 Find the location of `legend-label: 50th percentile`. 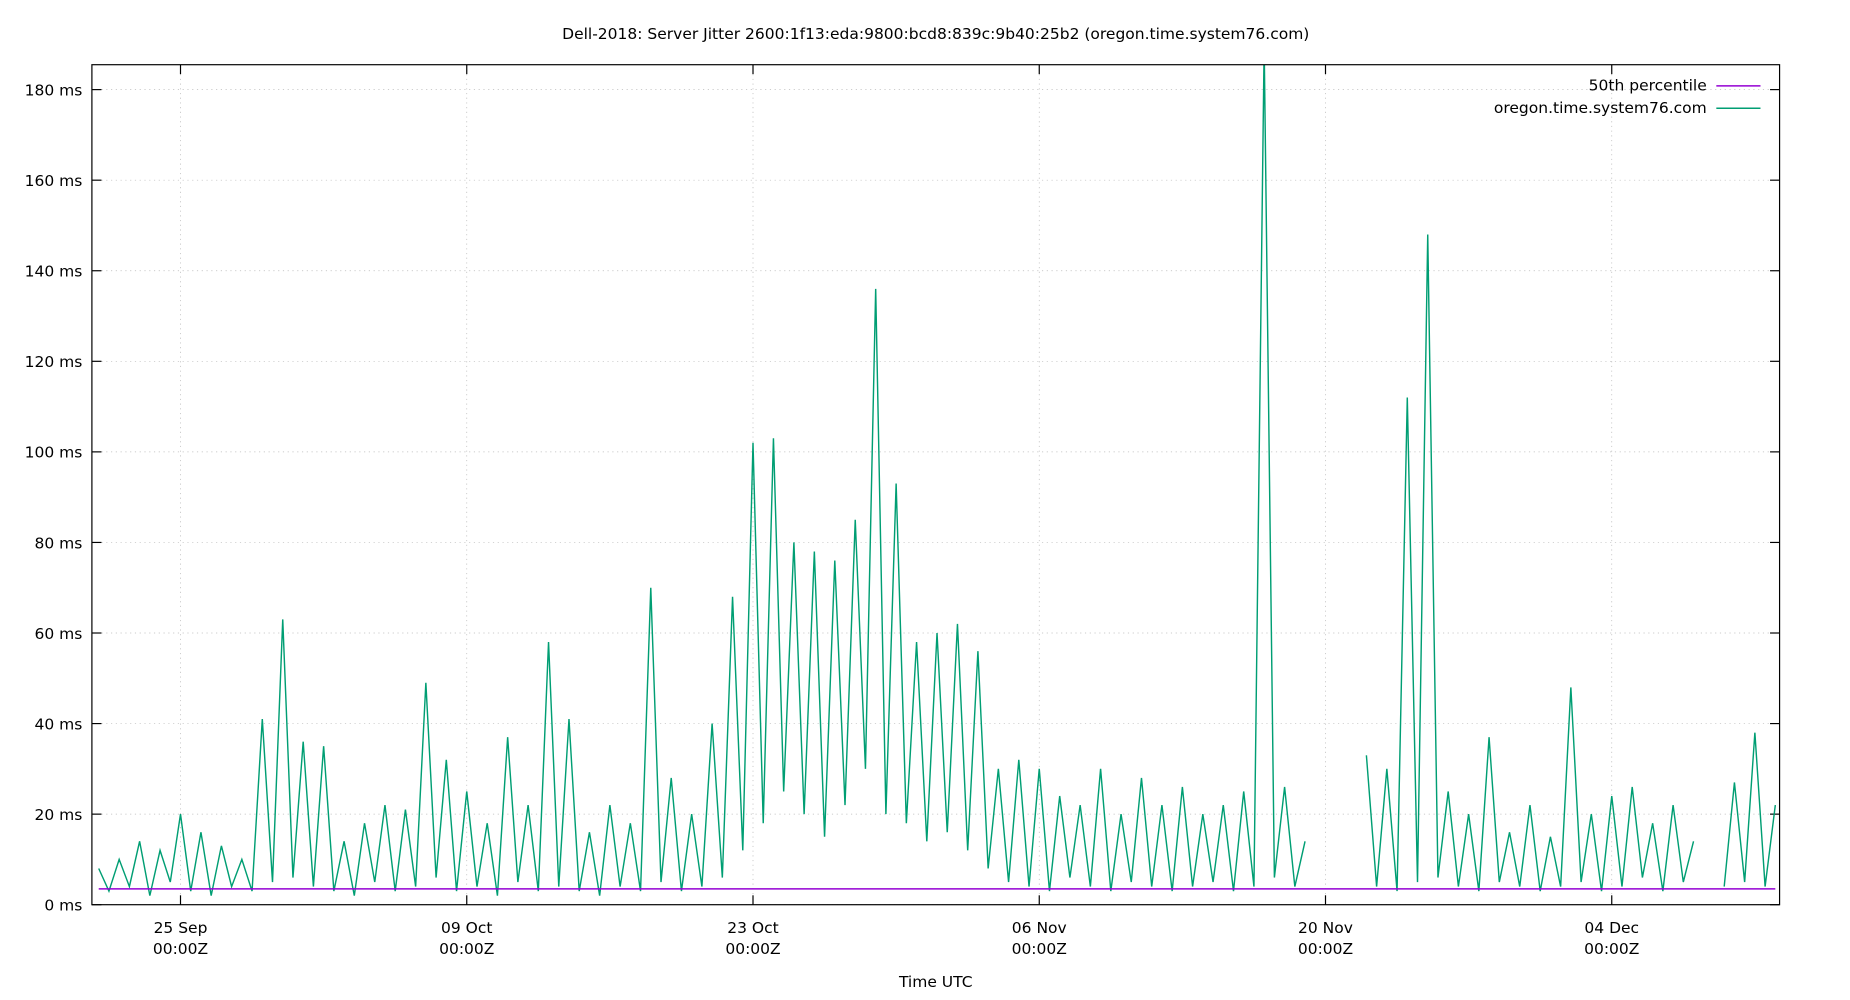

legend-label: 50th percentile is located at coordinates (1648, 86).